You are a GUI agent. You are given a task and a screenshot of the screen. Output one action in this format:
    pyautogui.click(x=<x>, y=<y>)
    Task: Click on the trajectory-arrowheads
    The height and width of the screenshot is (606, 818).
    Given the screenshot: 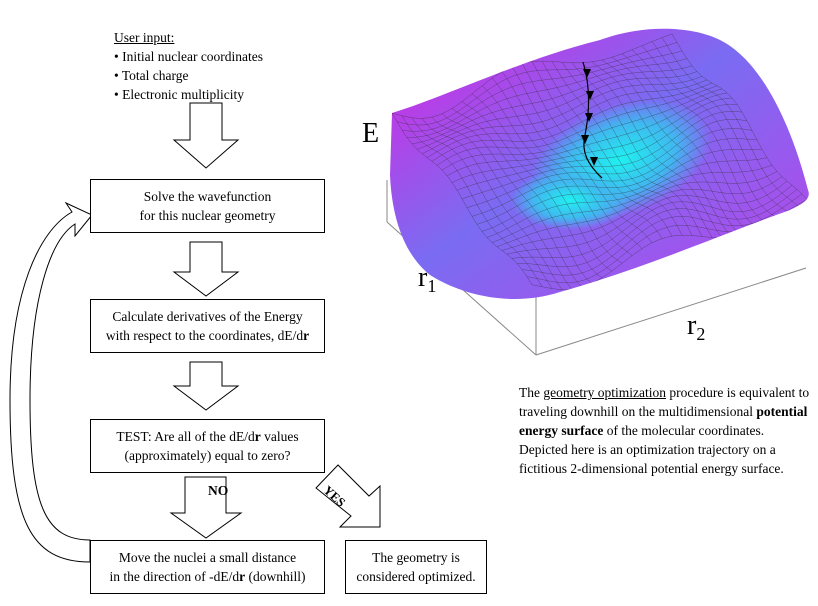 What is the action you would take?
    pyautogui.click(x=589, y=117)
    